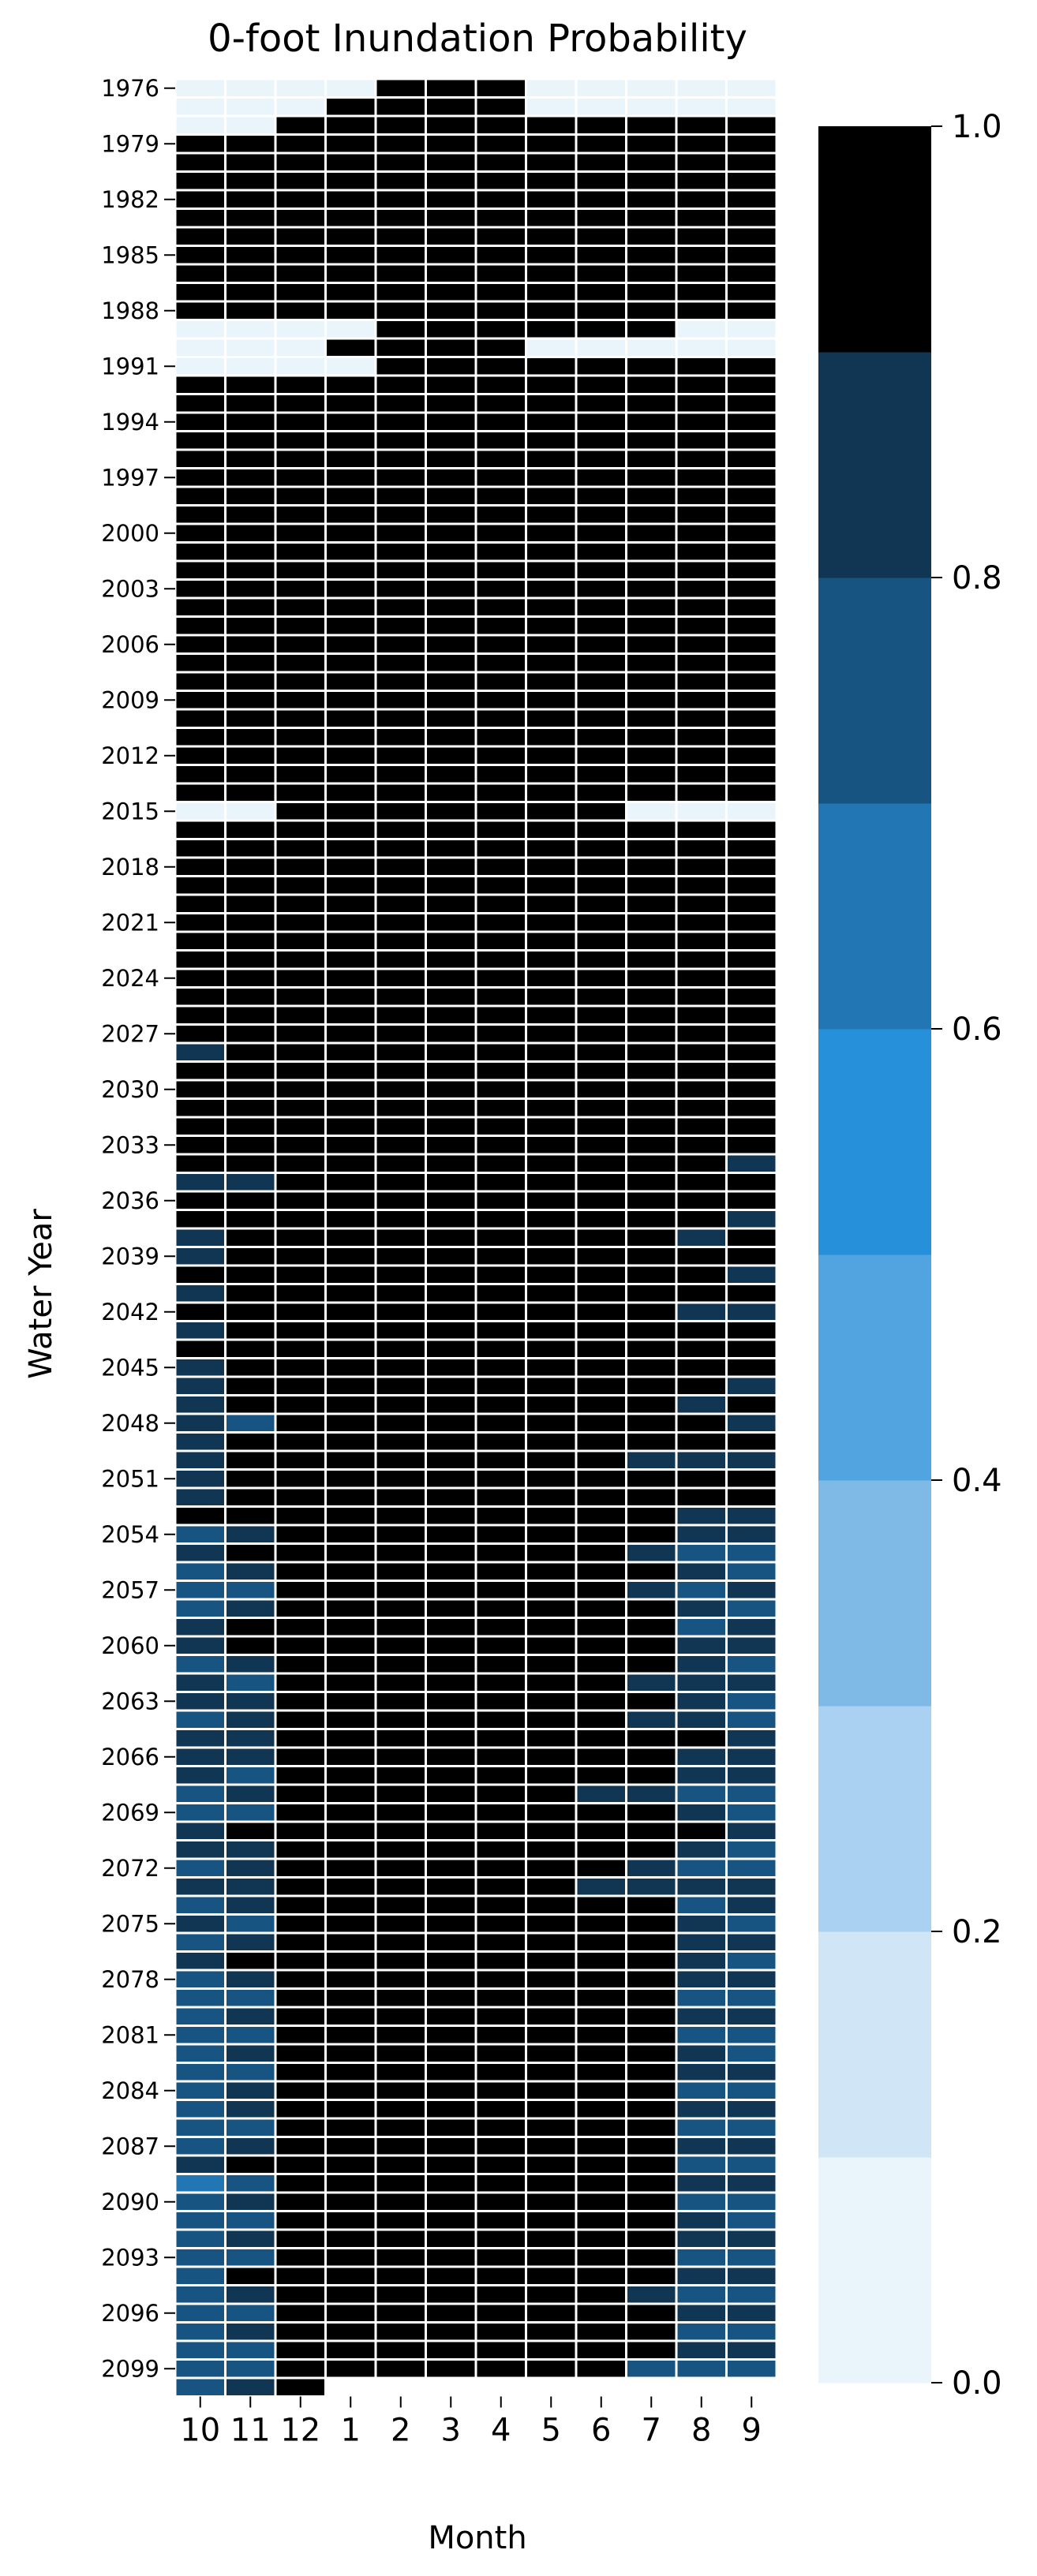  Describe the element at coordinates (351, 2431) in the screenshot. I see `x-tick-label: 1` at that location.